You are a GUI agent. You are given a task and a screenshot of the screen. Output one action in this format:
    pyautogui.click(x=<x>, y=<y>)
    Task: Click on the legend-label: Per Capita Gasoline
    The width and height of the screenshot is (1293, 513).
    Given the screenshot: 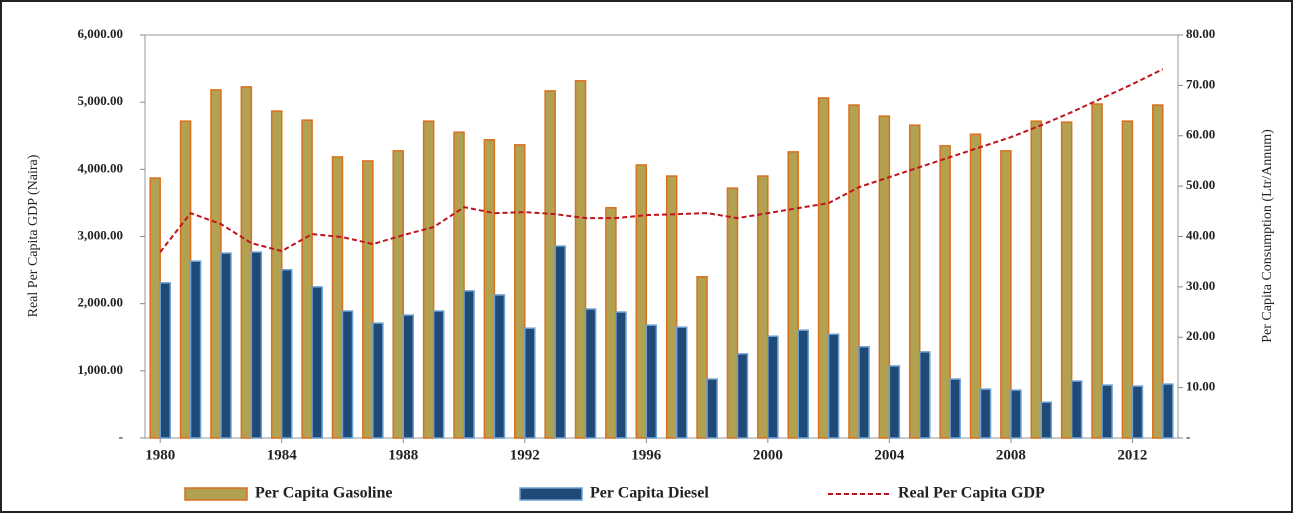 What is the action you would take?
    pyautogui.click(x=323, y=493)
    